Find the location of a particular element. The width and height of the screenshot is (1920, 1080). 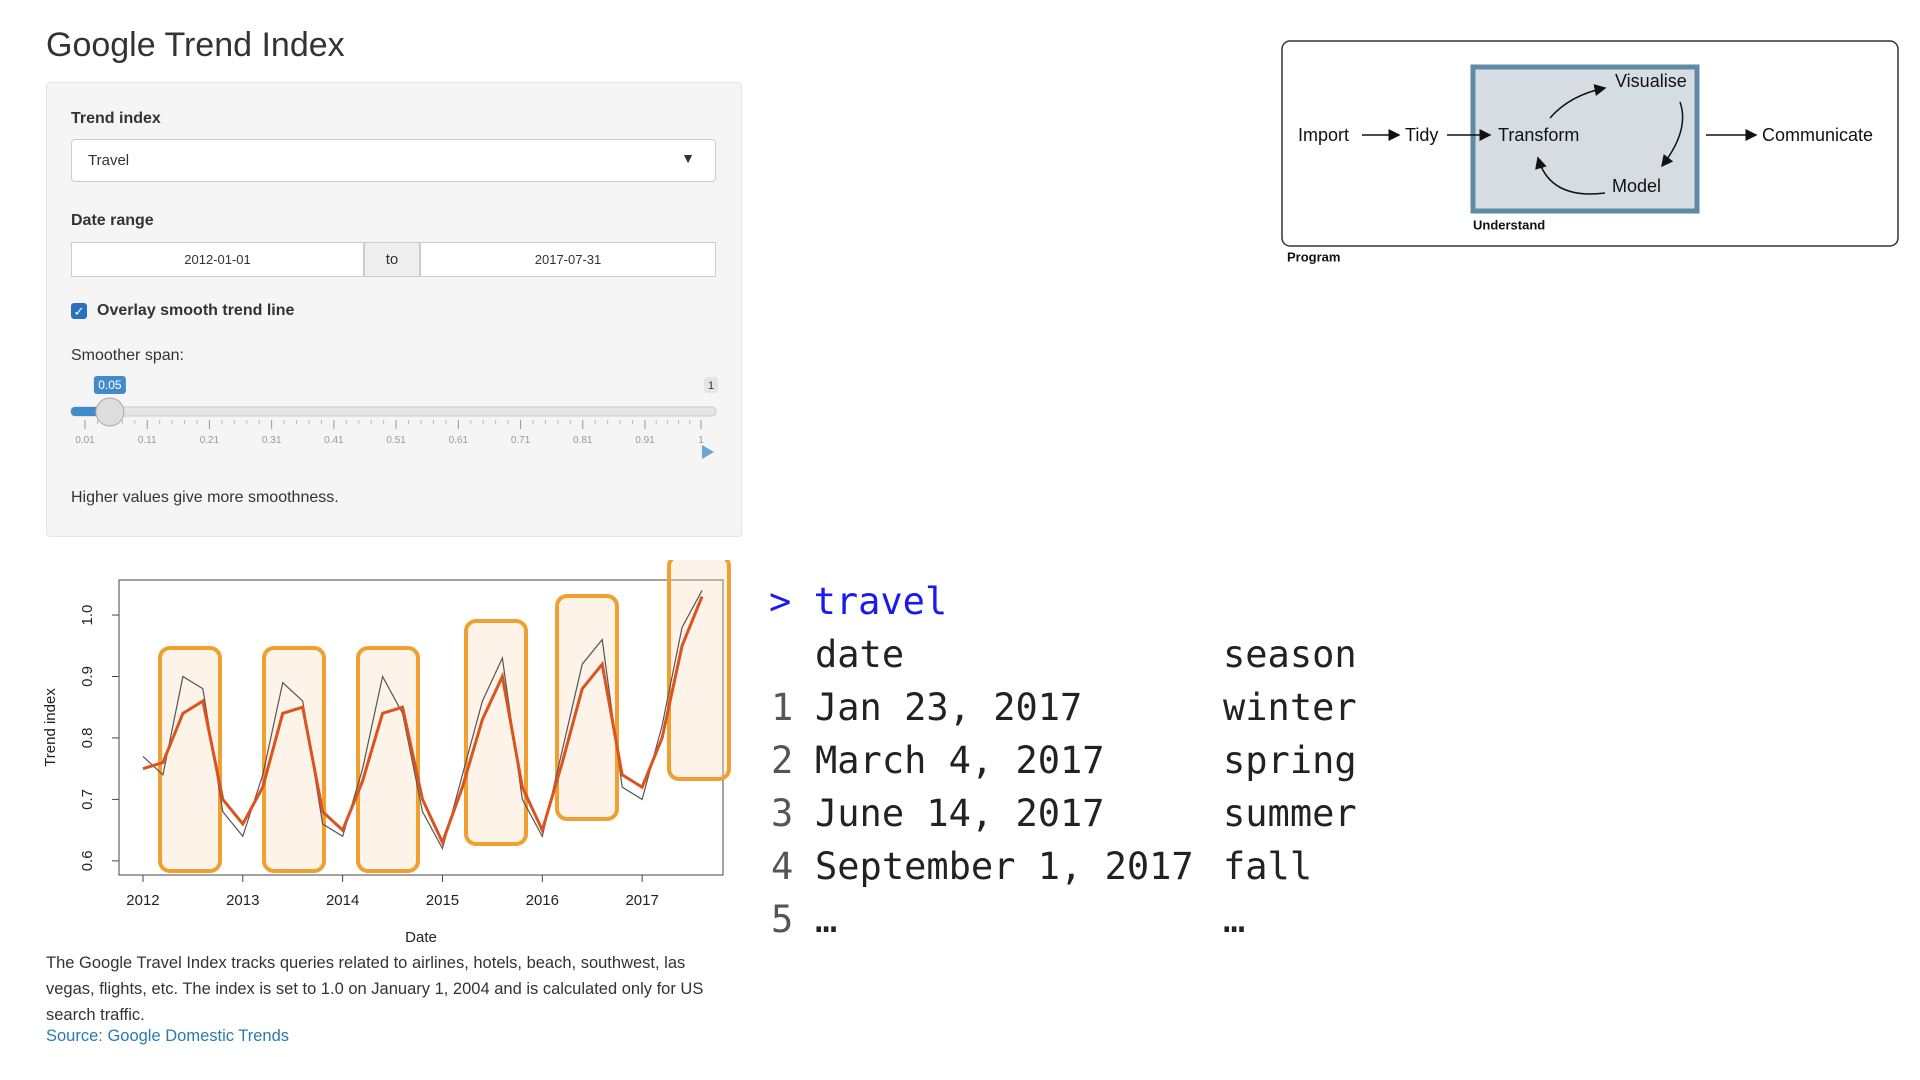

value-badge is located at coordinates (109, 385).